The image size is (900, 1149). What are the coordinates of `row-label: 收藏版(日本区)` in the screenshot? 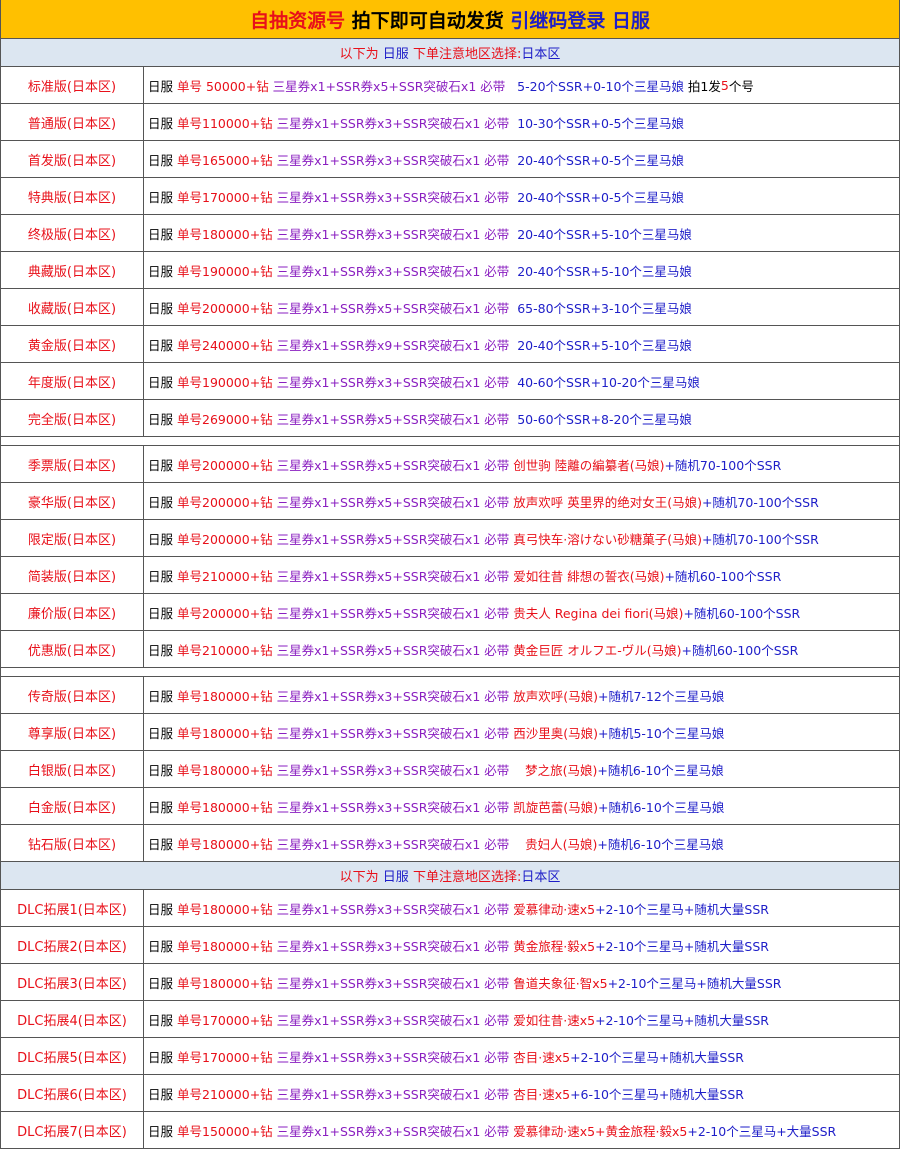 It's located at (72, 307).